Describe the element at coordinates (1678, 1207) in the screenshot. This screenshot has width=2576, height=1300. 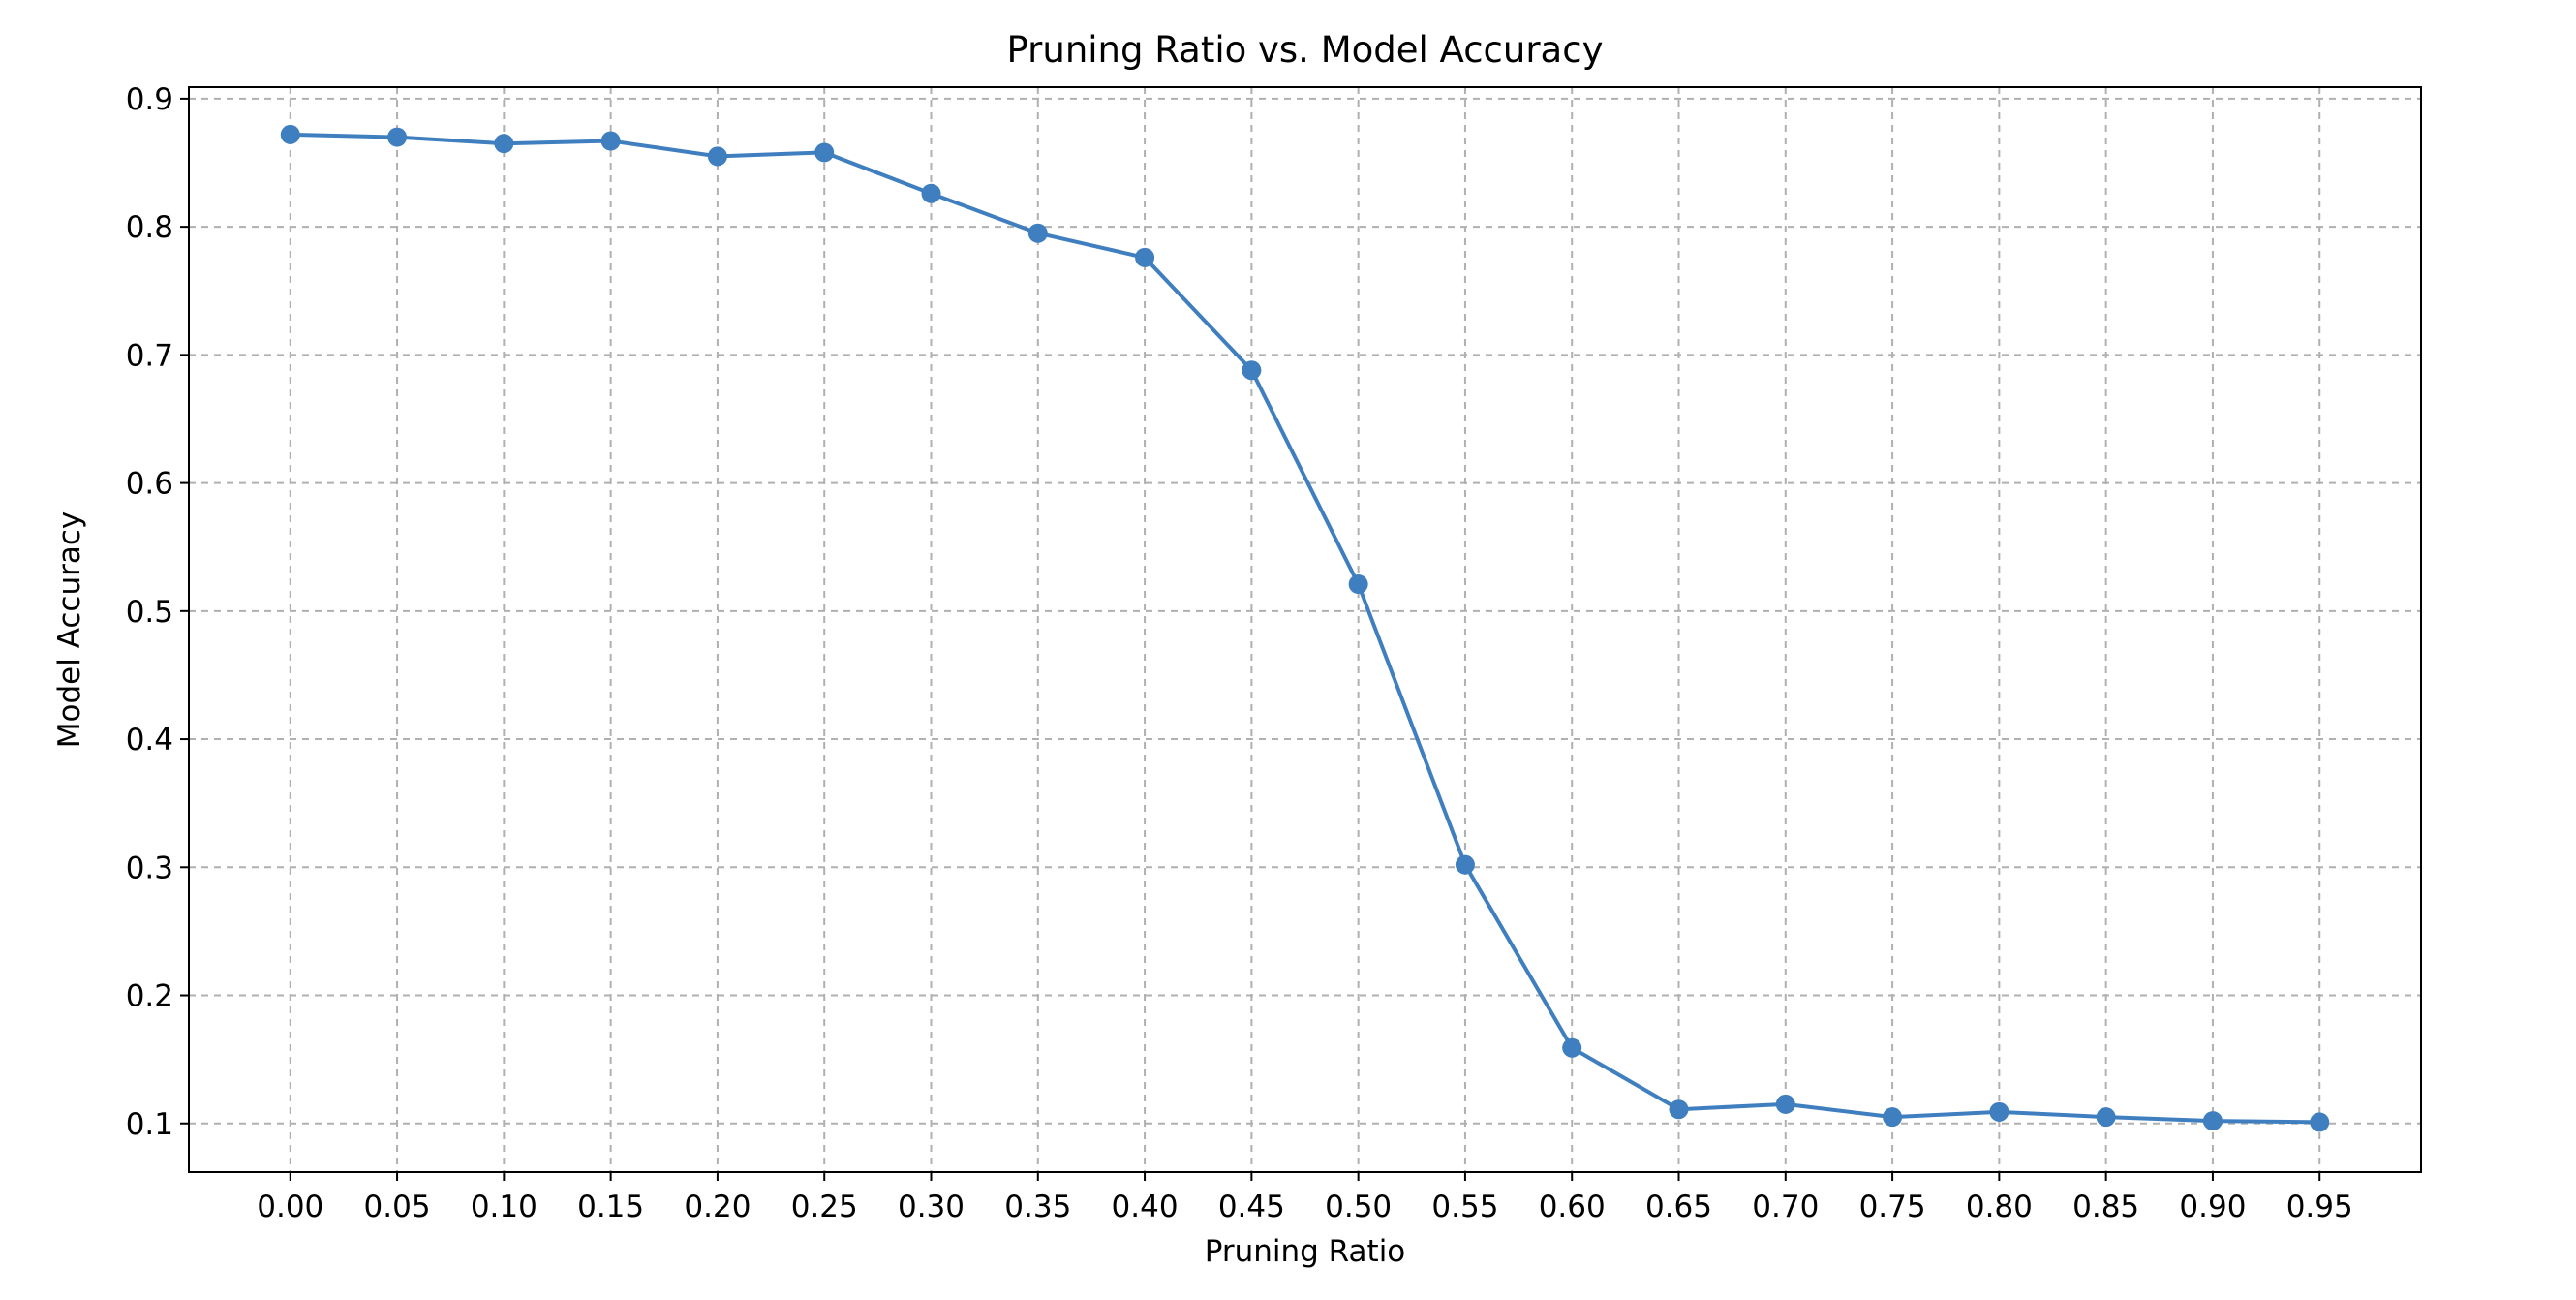
I see `x-tick-label: 0.65` at that location.